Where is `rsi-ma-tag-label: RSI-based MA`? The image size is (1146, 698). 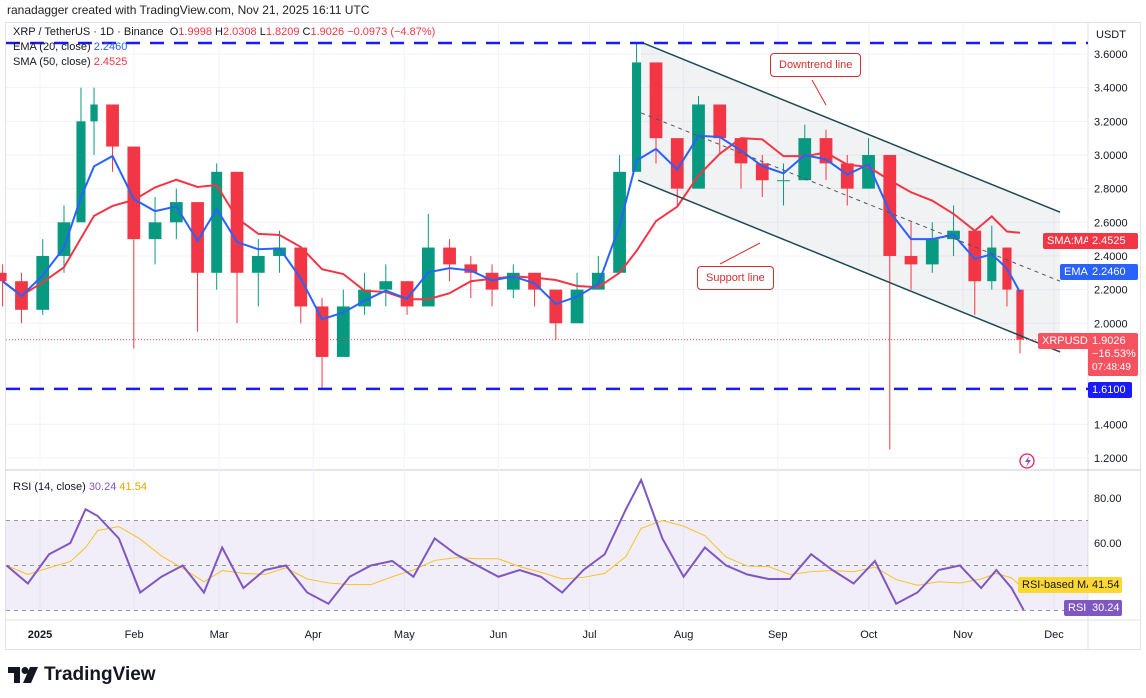 rsi-ma-tag-label: RSI-based MA is located at coordinates (1058, 585).